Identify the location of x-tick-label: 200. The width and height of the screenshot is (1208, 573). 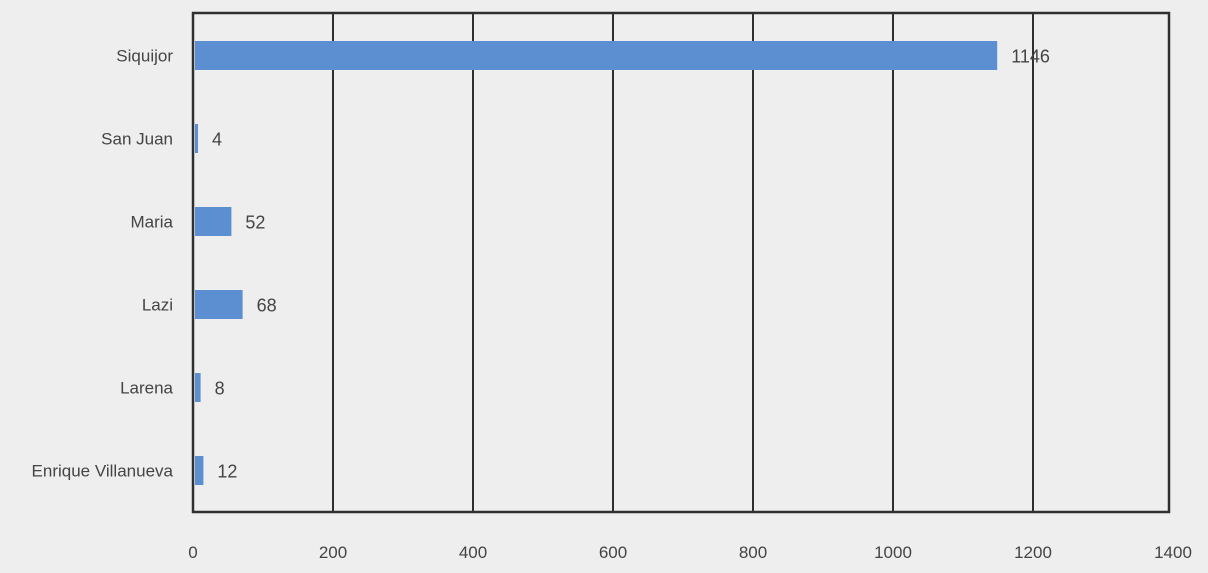
(333, 552).